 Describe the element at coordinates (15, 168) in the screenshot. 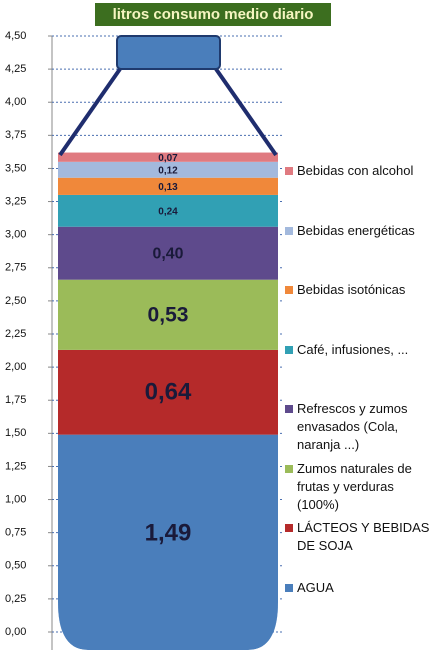

I see `y-tick-label: 3,50` at that location.